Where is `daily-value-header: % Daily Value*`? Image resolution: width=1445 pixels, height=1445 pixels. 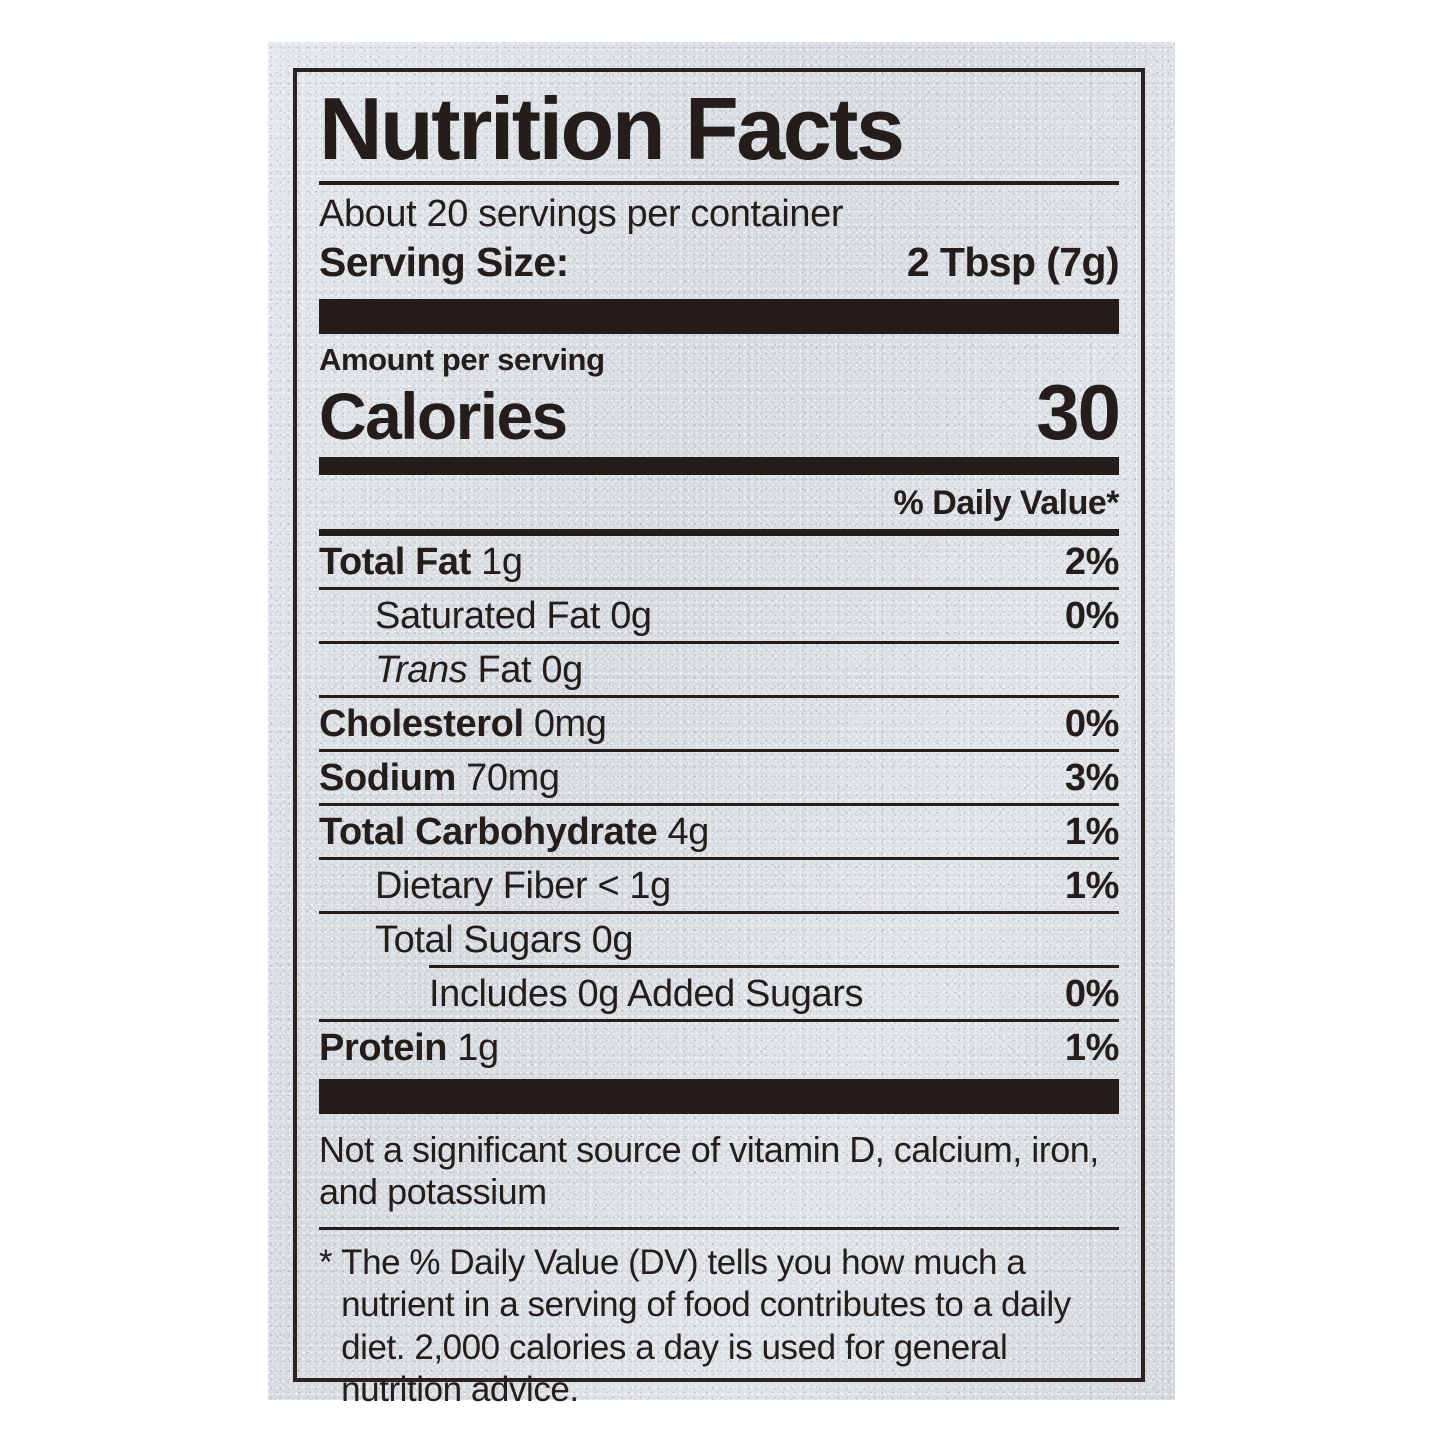 daily-value-header: % Daily Value* is located at coordinates (1006, 502).